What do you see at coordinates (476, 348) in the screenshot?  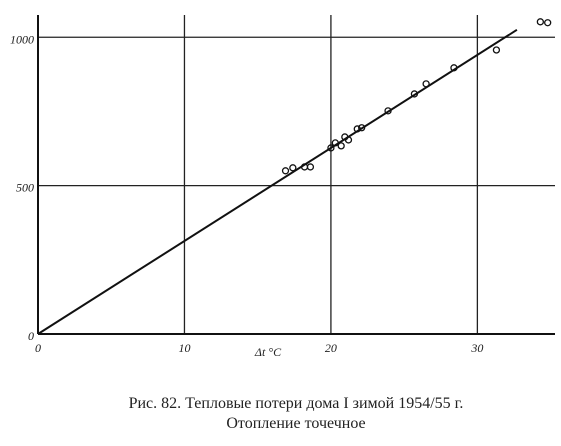 I see `x-tick-label: 30` at bounding box center [476, 348].